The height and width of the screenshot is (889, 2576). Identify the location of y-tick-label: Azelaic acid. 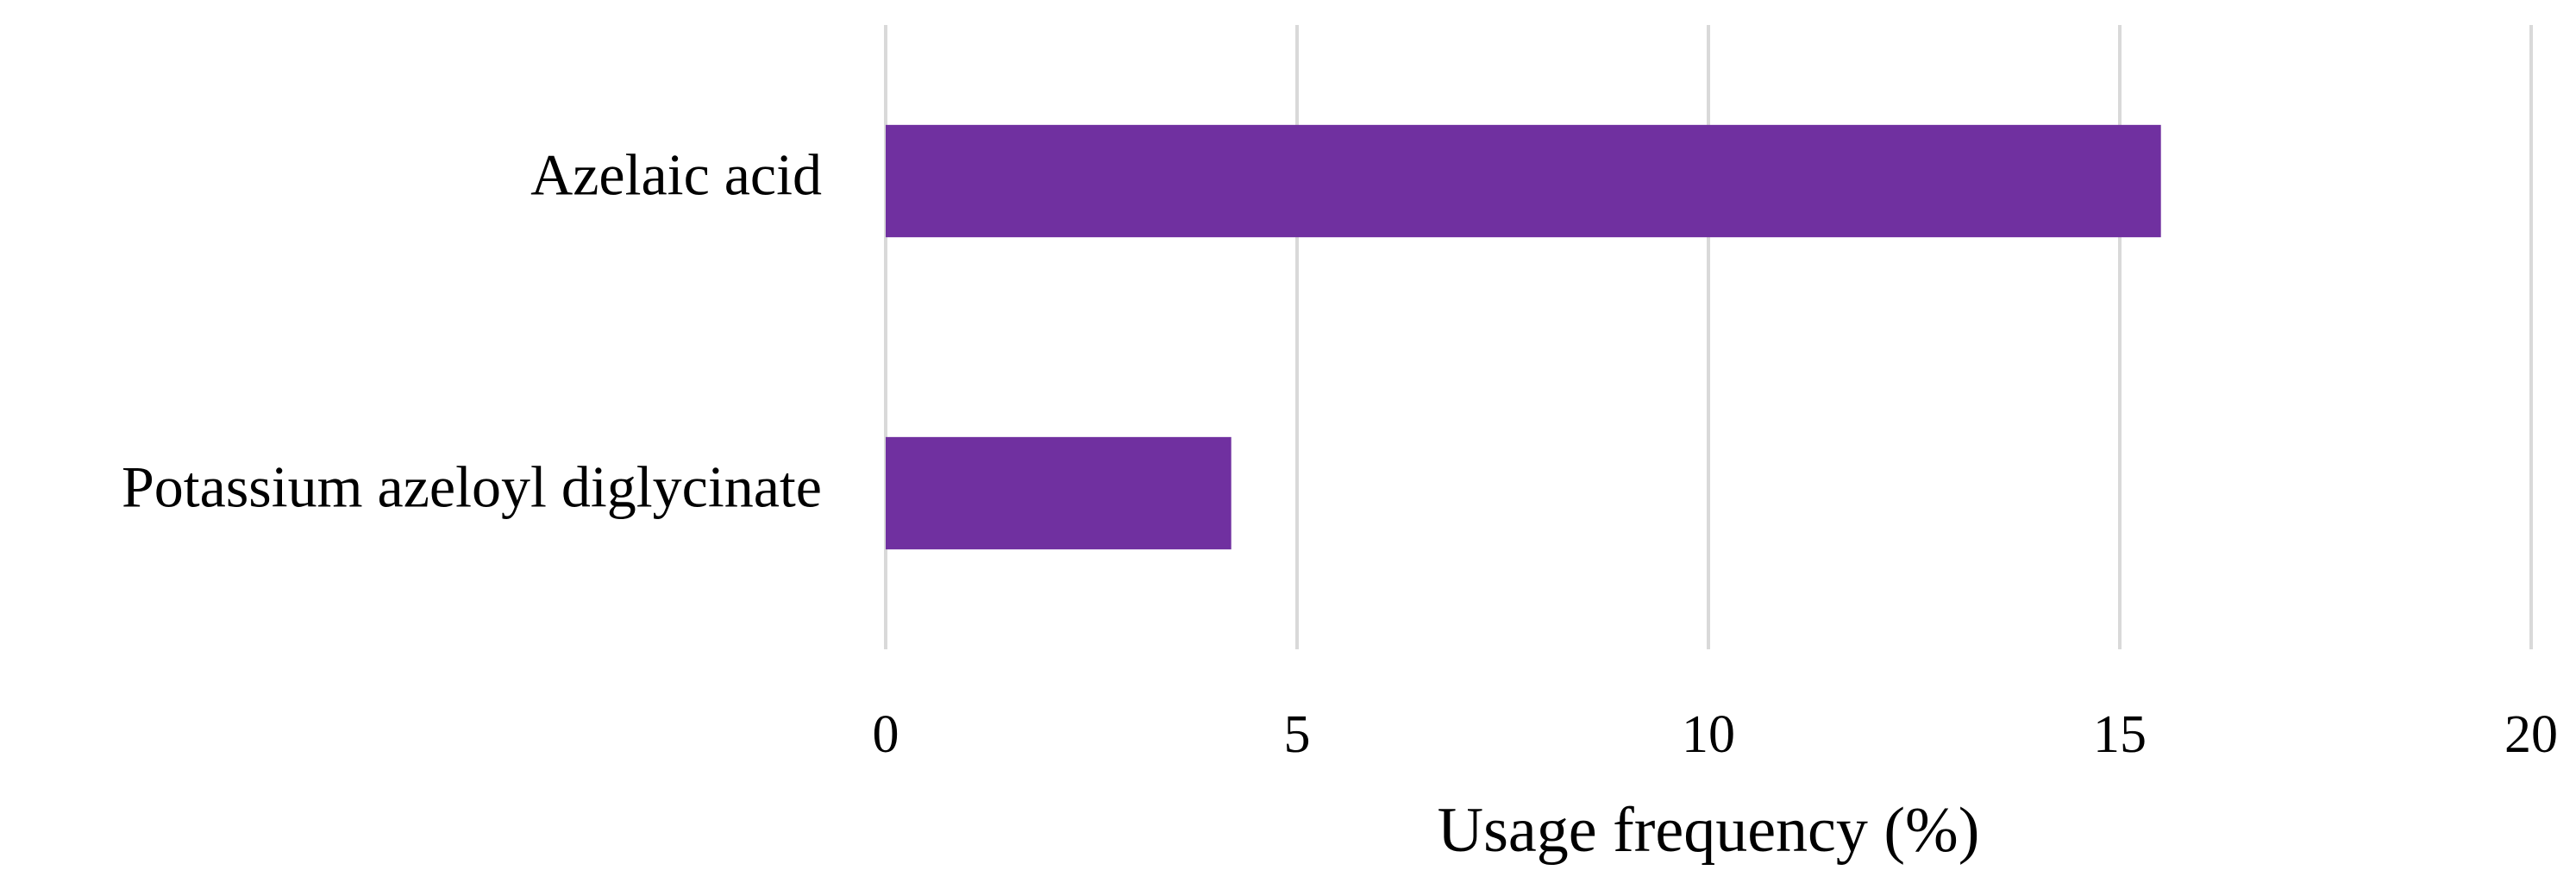
(676, 175).